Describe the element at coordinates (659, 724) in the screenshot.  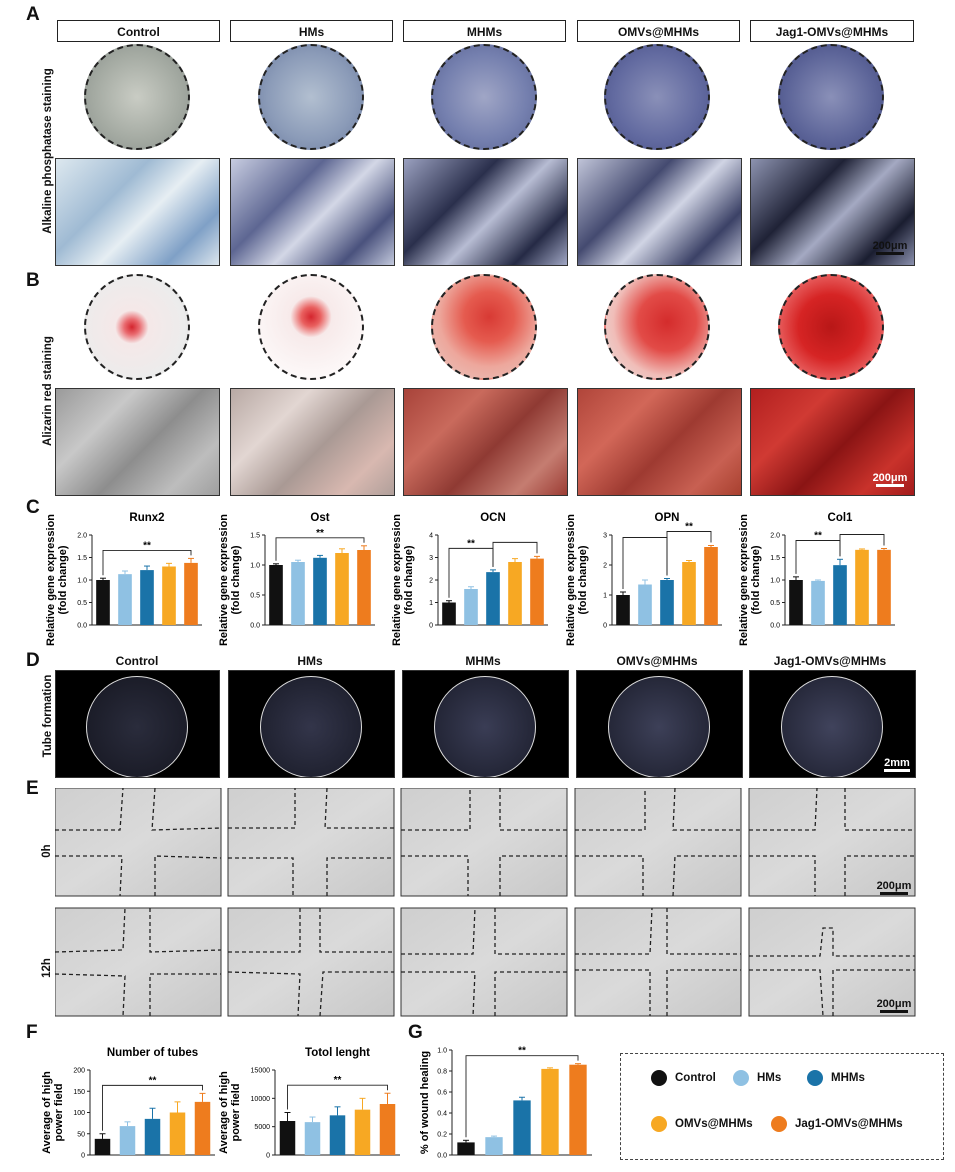
I see `tube-image-omvs-mhms` at that location.